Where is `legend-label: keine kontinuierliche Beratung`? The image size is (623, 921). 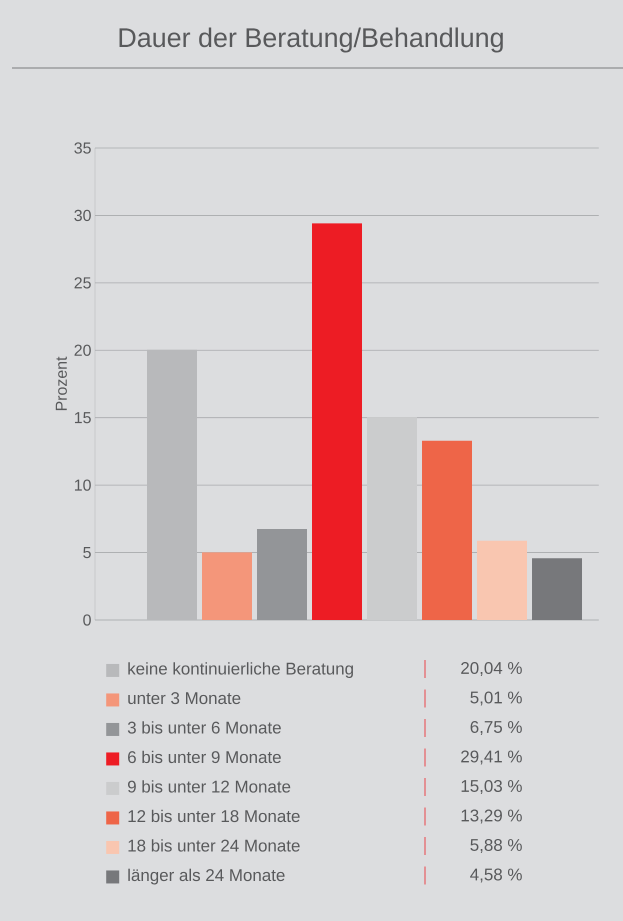 legend-label: keine kontinuierliche Beratung is located at coordinates (240, 670).